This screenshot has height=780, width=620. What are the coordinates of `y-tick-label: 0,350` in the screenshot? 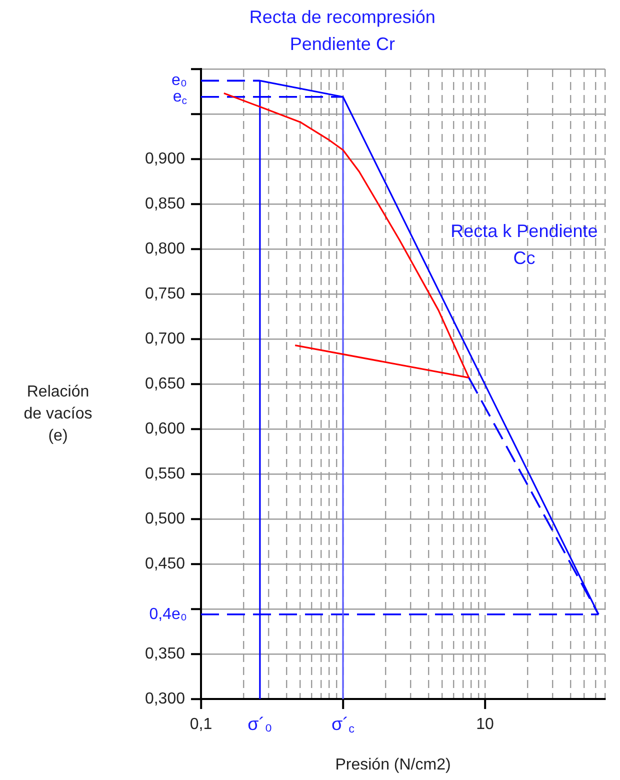 It's located at (165, 653).